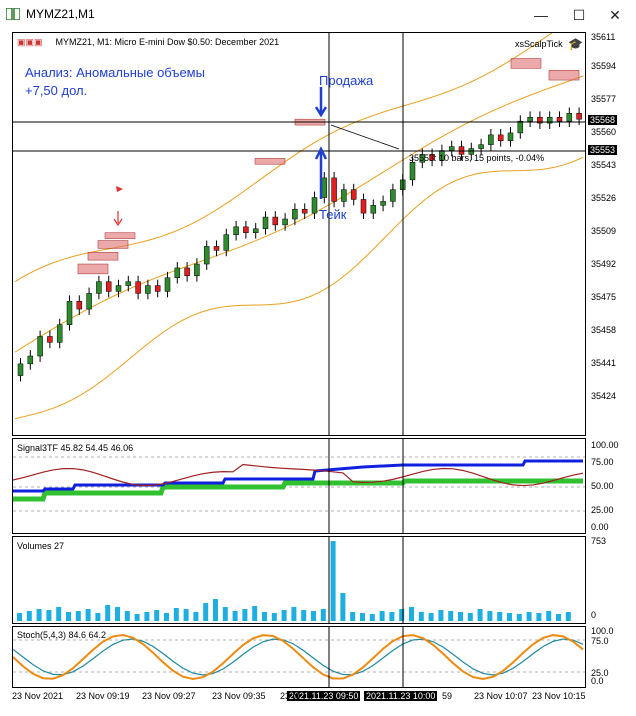 The height and width of the screenshot is (716, 636). I want to click on axis-label: 100.0, so click(602, 631).